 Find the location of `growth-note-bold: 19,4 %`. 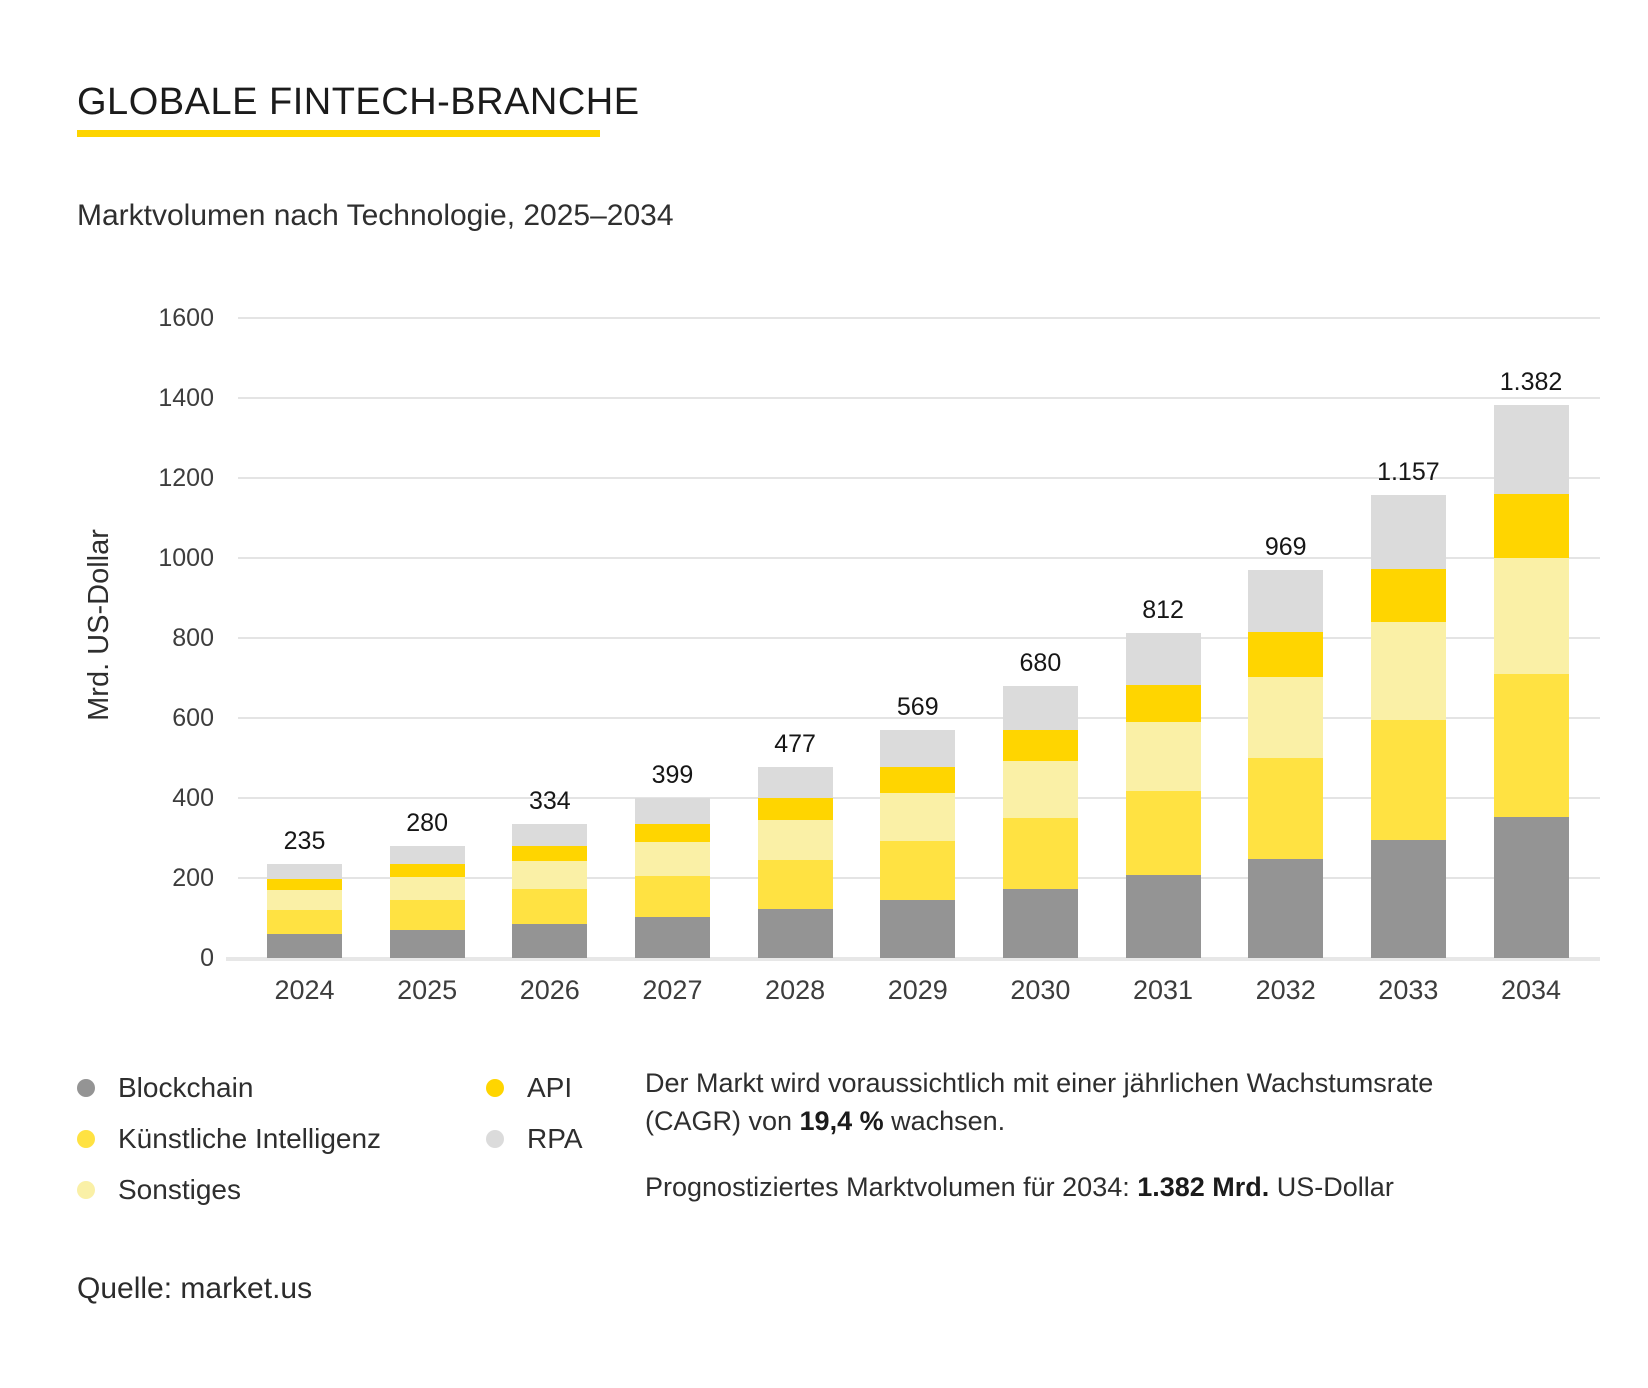

growth-note-bold: 19,4 % is located at coordinates (841, 1121).